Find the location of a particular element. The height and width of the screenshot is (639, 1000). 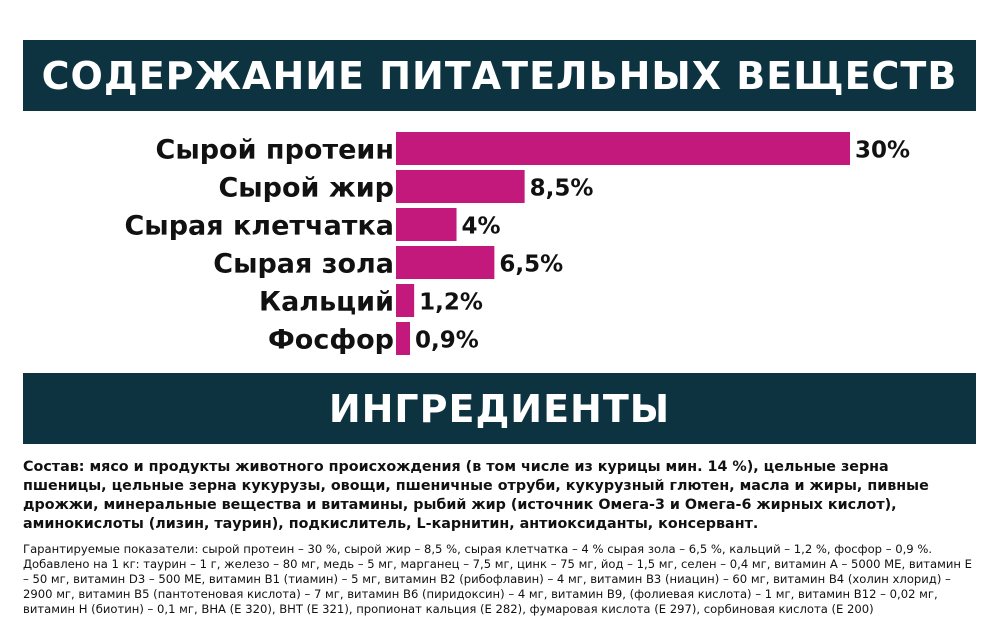

category-label-2: Сырая клетчатка is located at coordinates (259, 226).